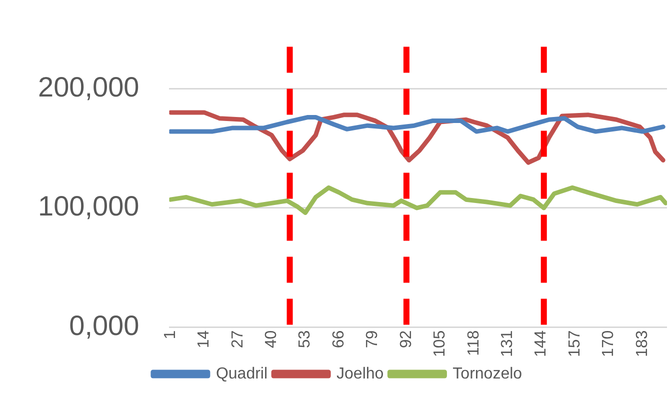 The width and height of the screenshot is (669, 412). Describe the element at coordinates (360, 373) in the screenshot. I see `legend-label: Joelho` at that location.